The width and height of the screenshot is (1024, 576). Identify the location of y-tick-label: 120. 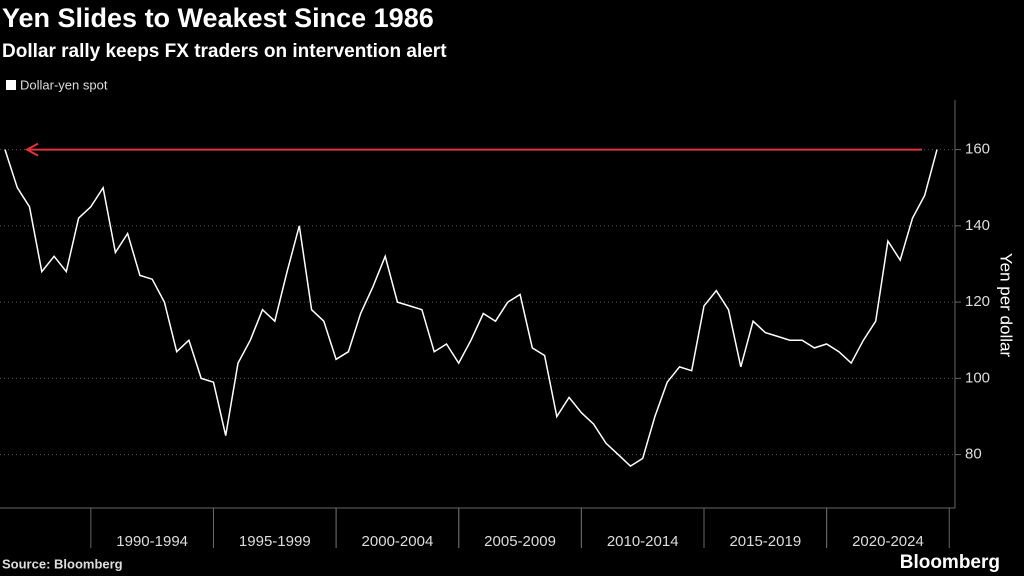
(977, 301).